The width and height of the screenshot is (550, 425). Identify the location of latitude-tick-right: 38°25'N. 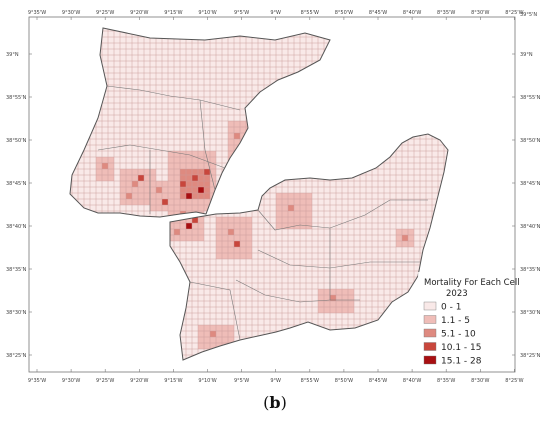
(530, 356).